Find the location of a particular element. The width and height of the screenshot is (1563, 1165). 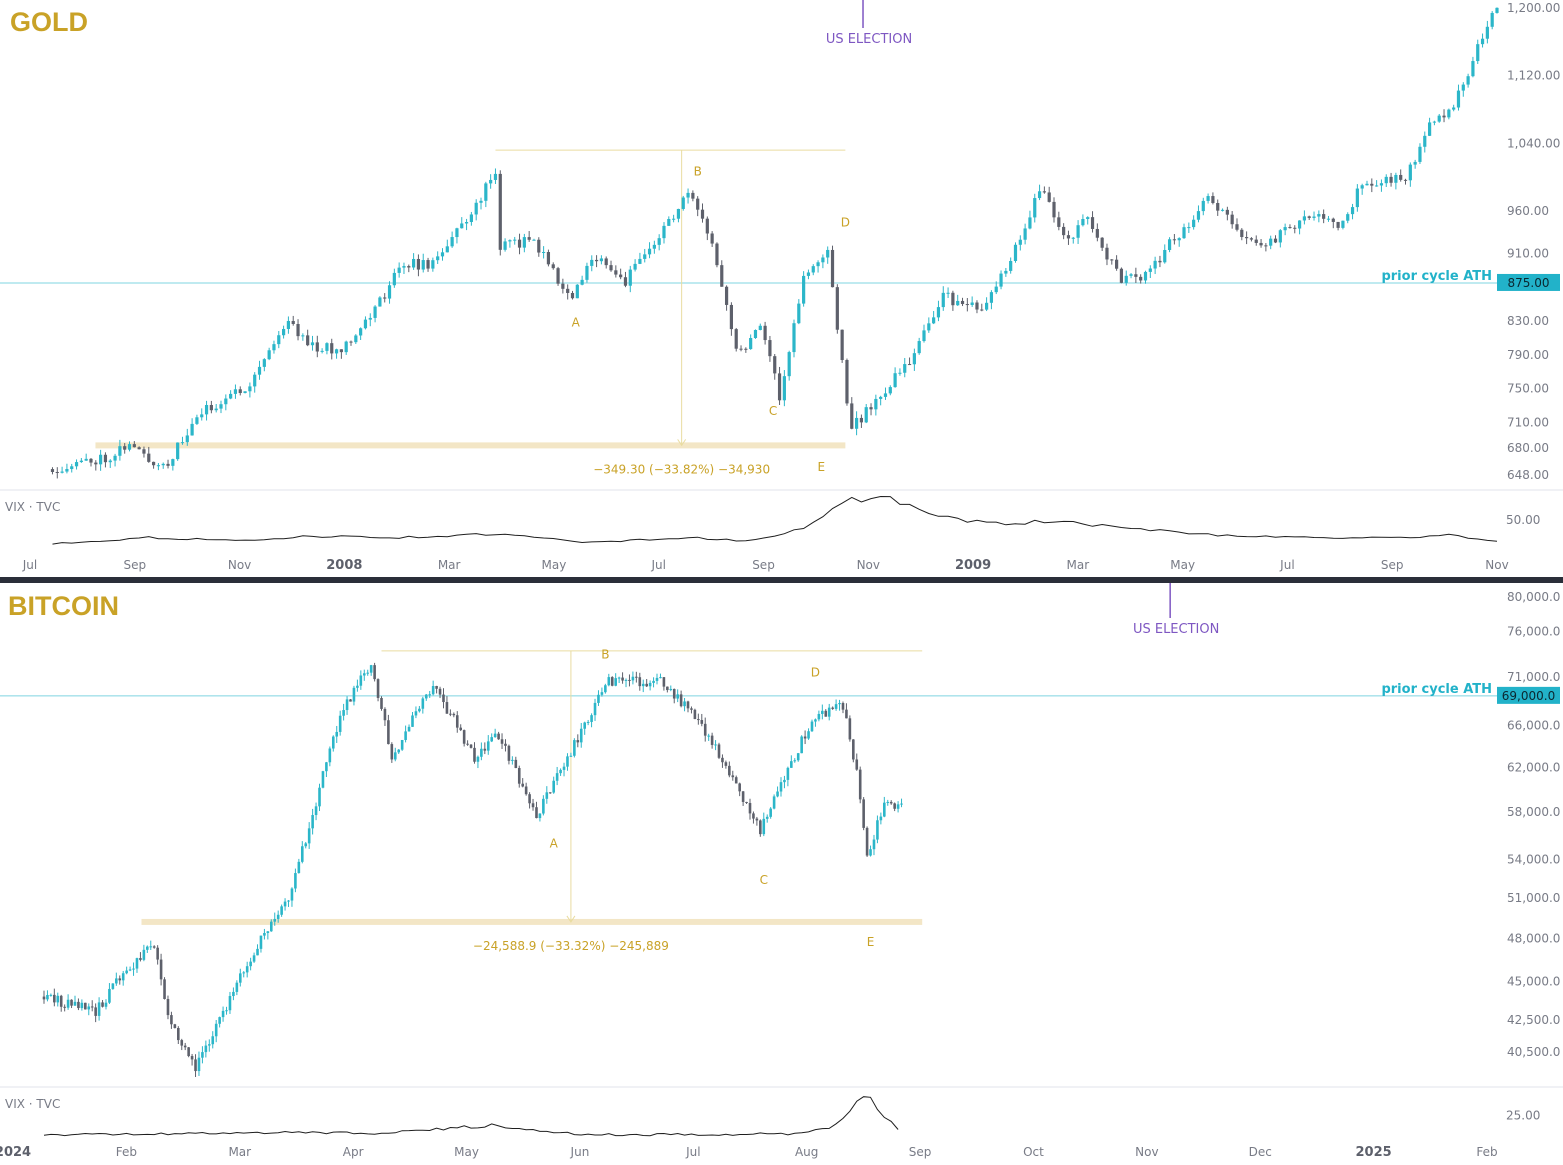

price-tick: 40,500.0 is located at coordinates (1533, 1052).